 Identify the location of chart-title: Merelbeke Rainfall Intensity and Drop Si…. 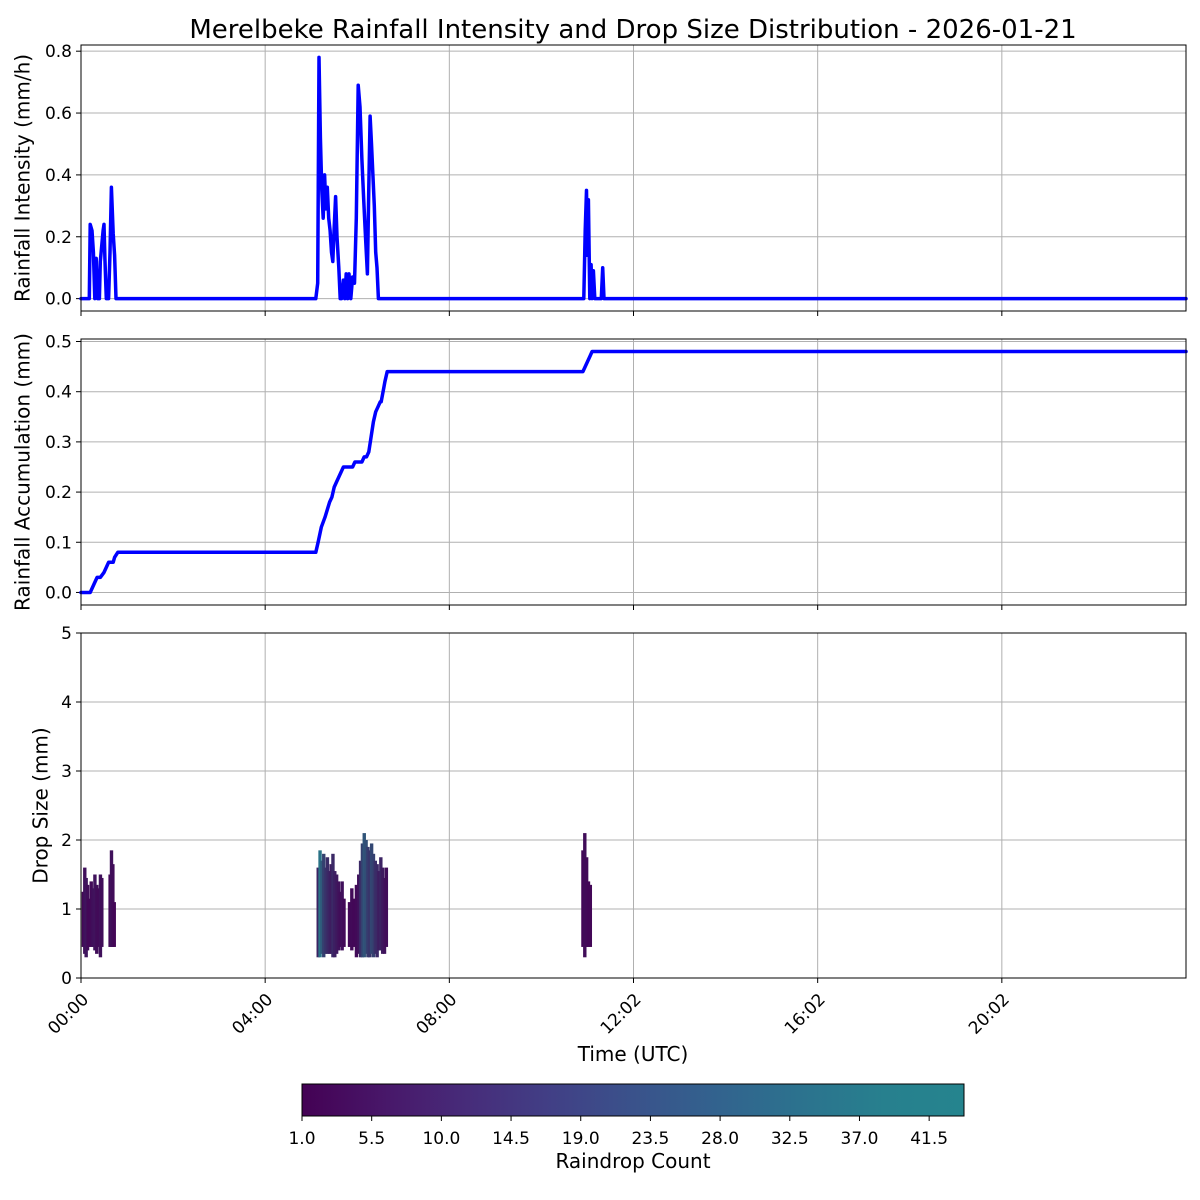
(632, 30).